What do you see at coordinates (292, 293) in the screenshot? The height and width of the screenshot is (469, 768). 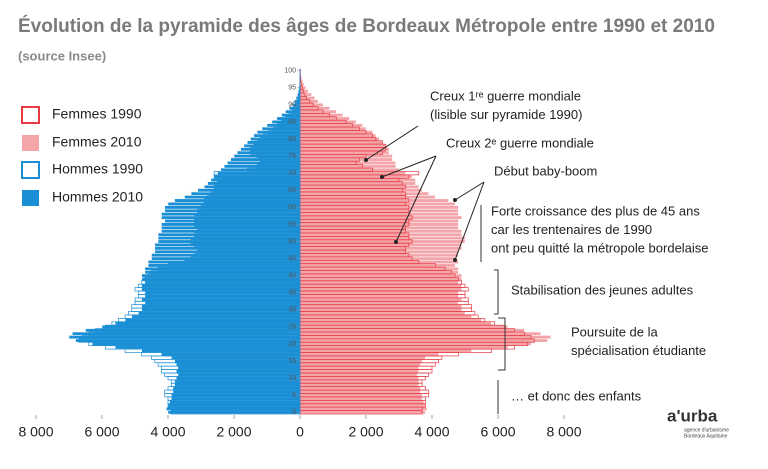 I see `y-tick-label: 35` at bounding box center [292, 293].